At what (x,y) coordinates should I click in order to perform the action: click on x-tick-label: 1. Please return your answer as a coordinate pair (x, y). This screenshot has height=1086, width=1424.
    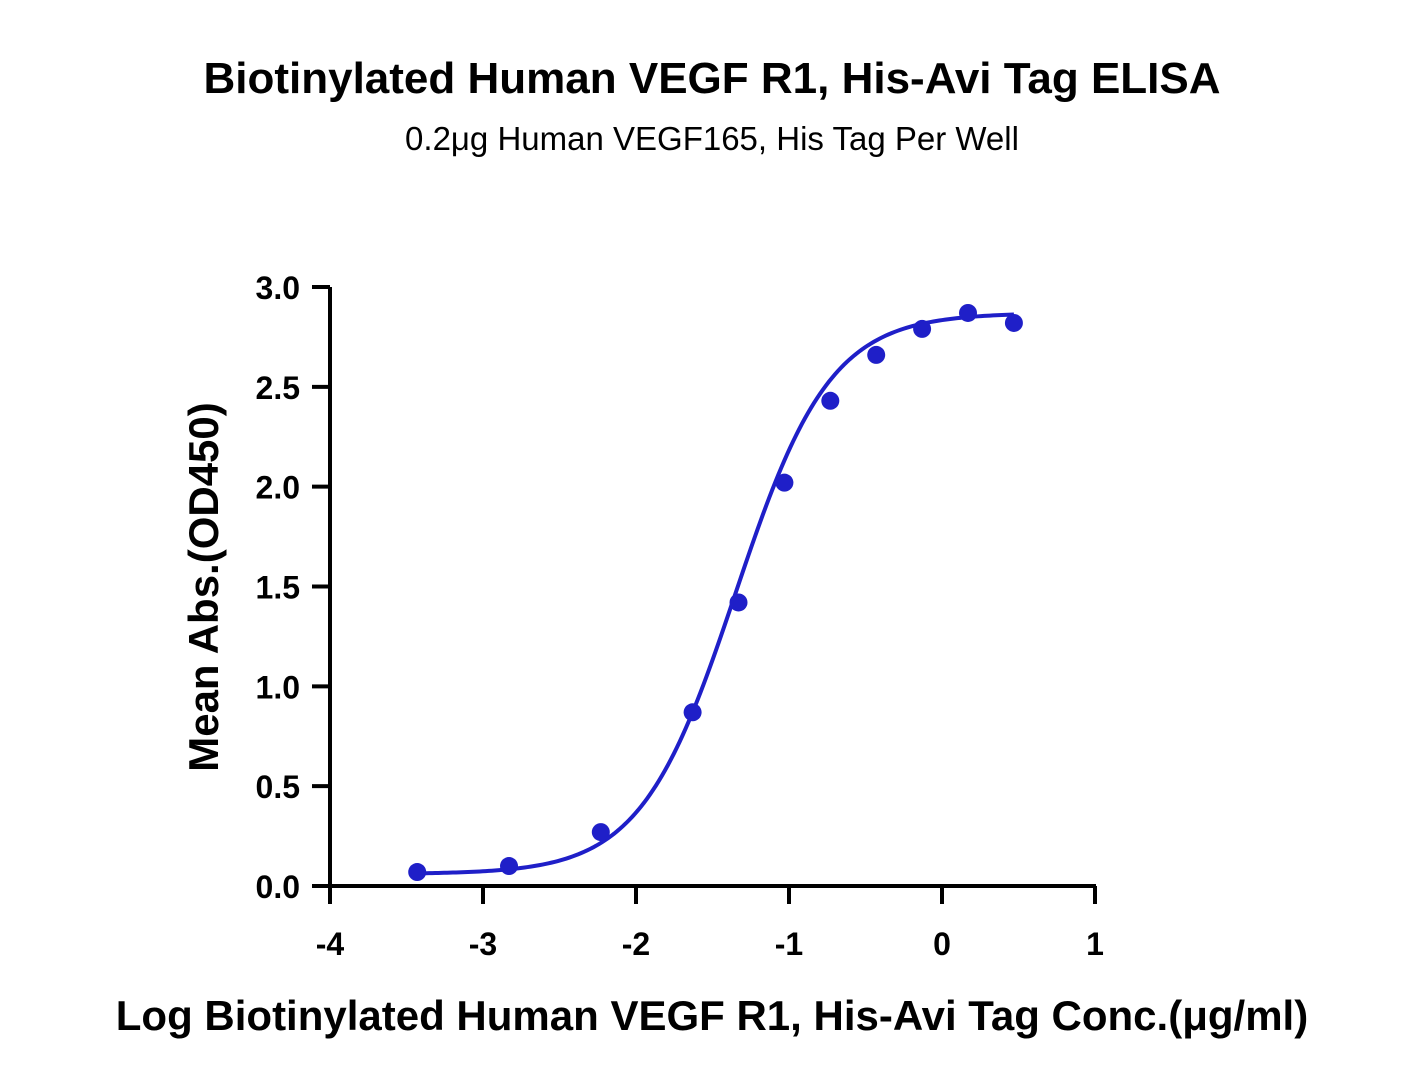
    Looking at the image, I should click on (1095, 944).